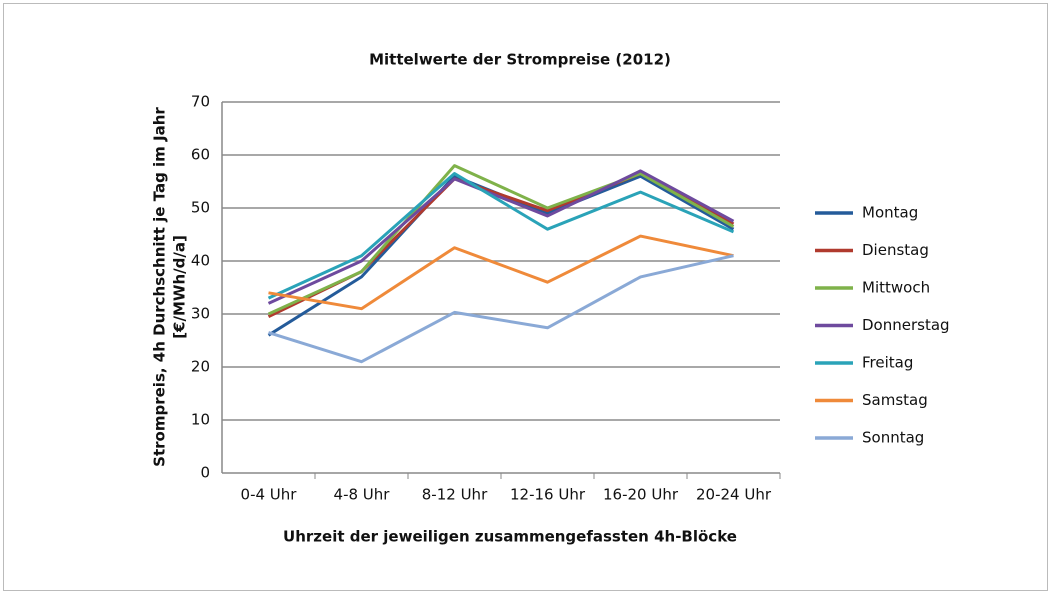 The width and height of the screenshot is (1051, 598). I want to click on y-axis-label: [€/MWh/d/a], so click(180, 287).